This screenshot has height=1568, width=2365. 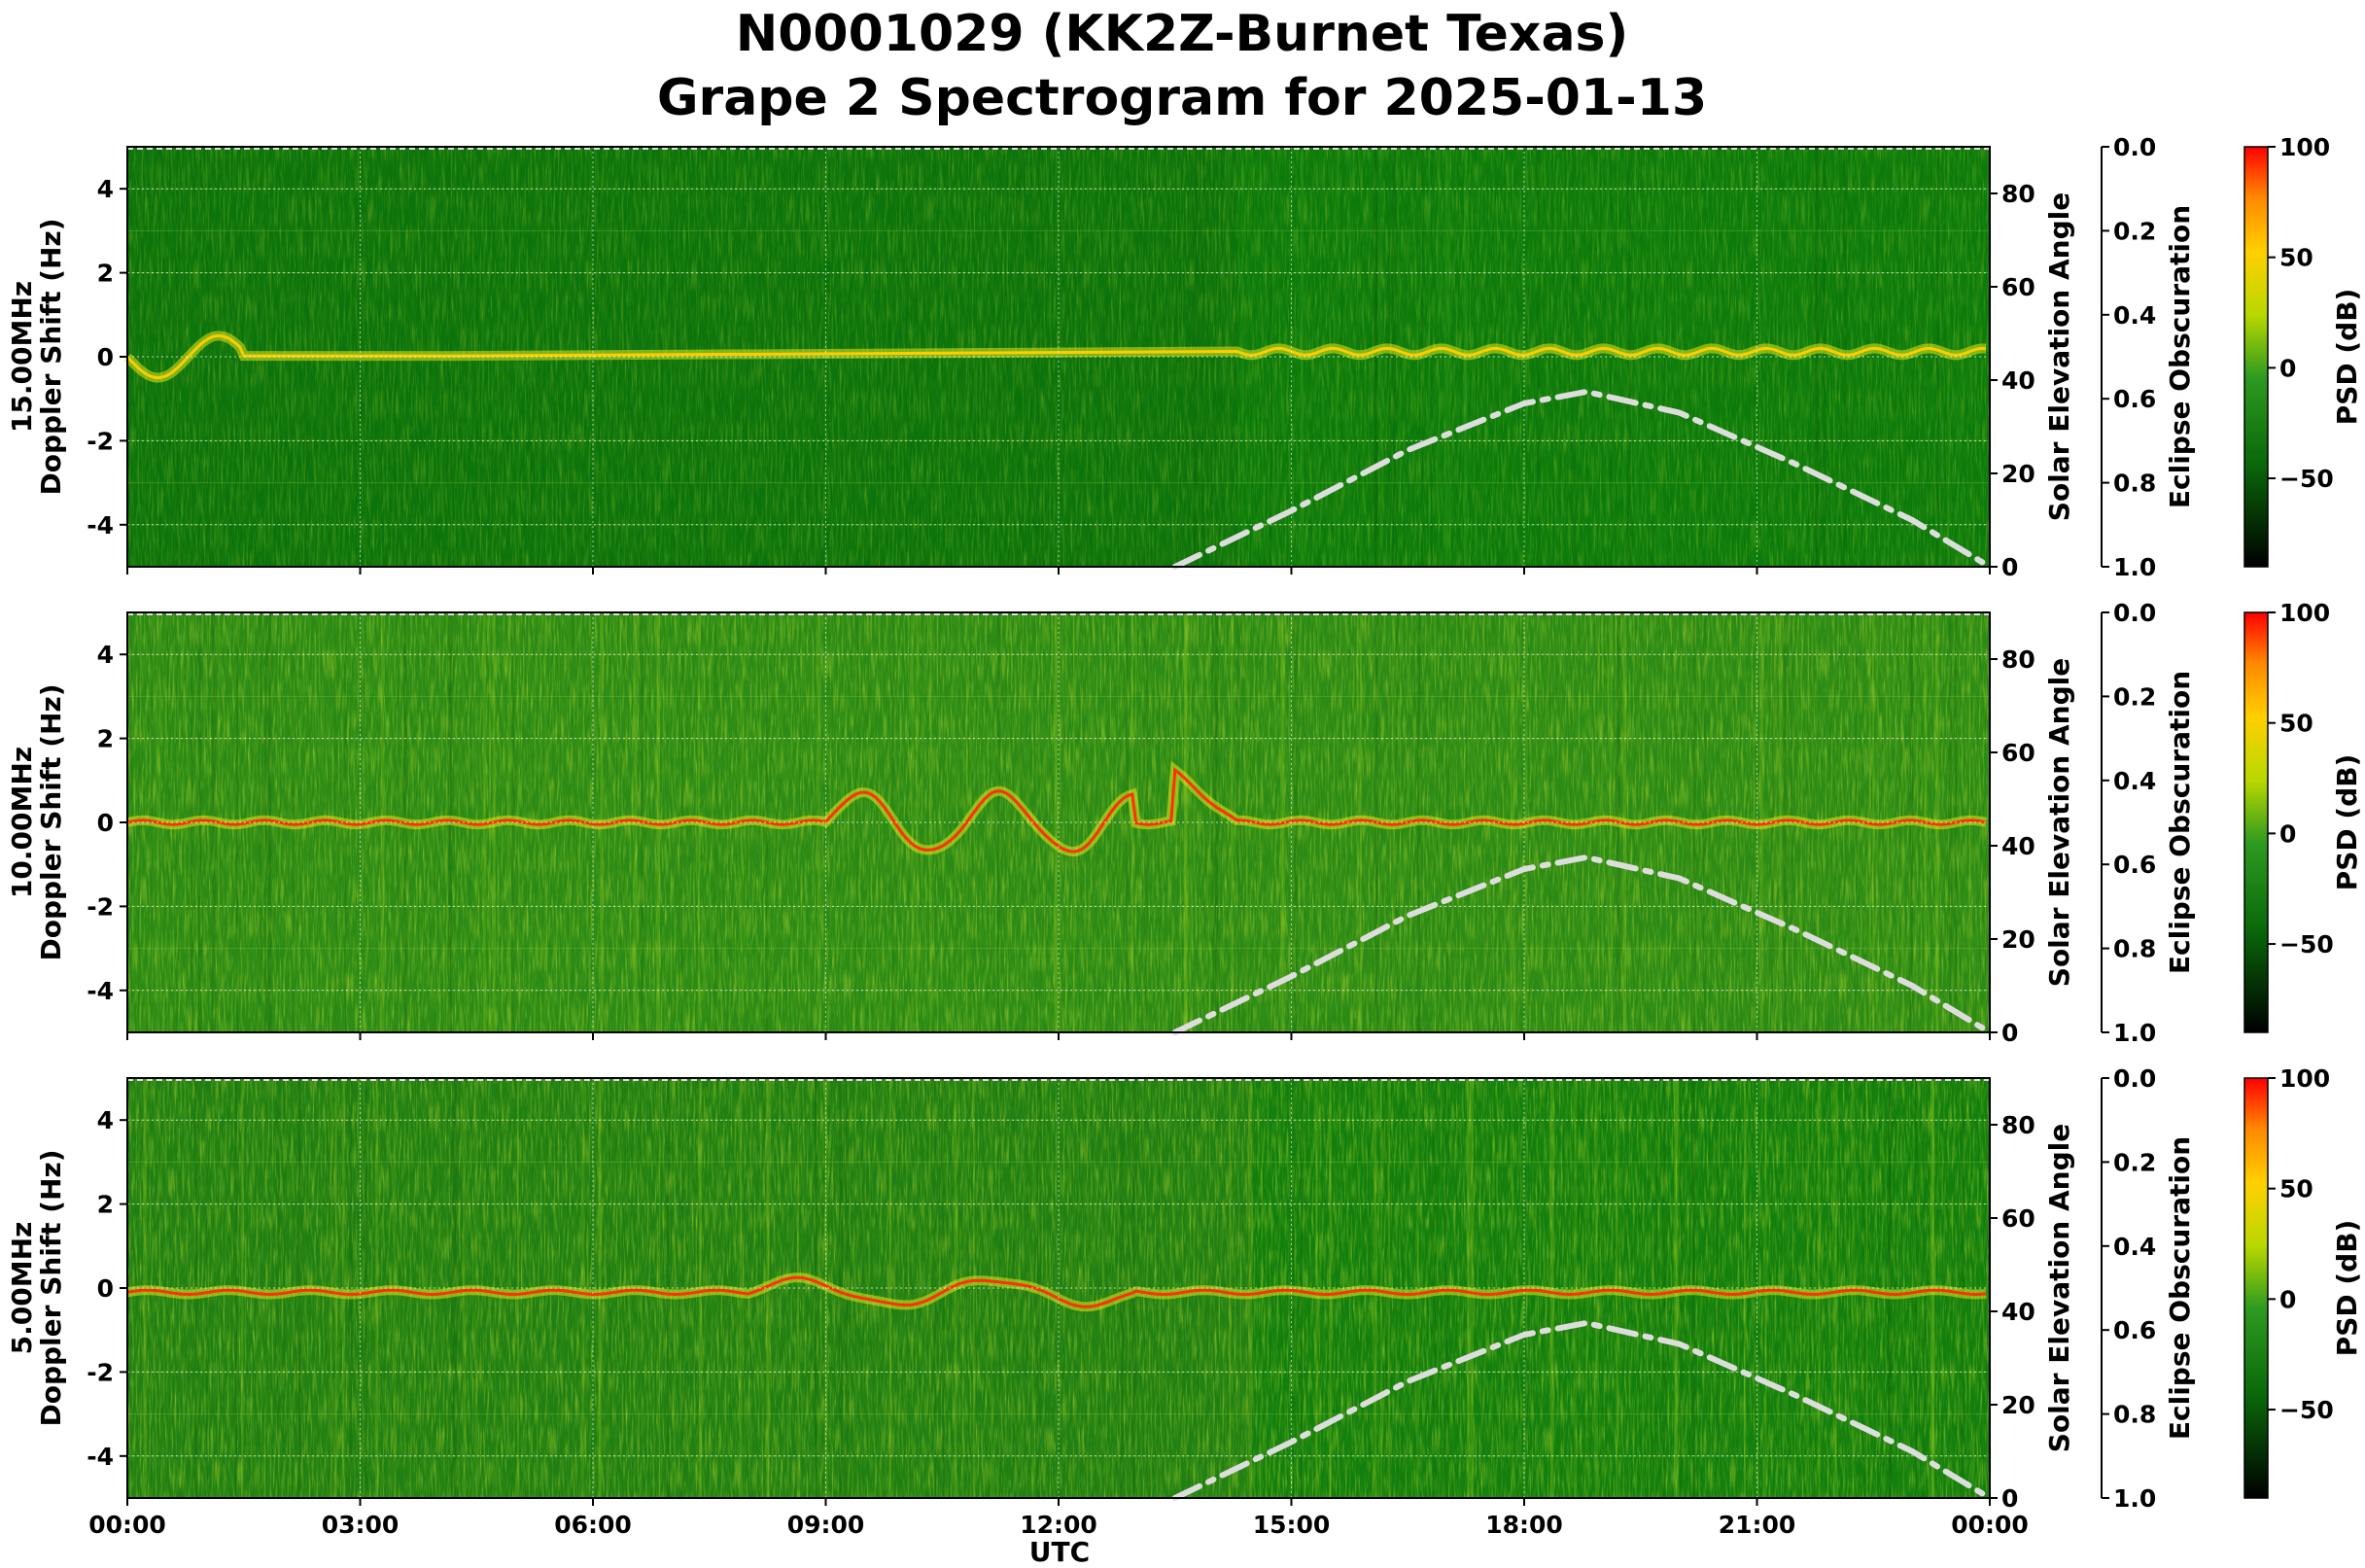 I want to click on x-tick-label: 21:00, so click(x=1757, y=1525).